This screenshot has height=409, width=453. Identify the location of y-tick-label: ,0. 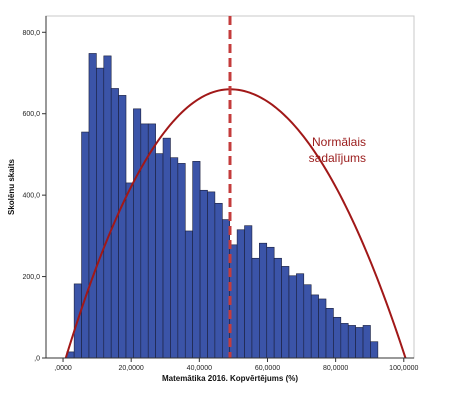
(37, 359).